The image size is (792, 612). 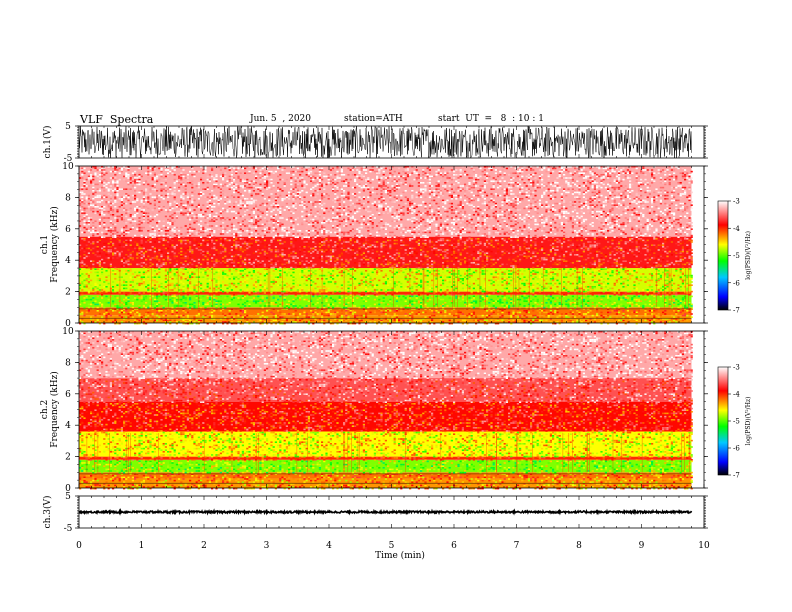 I want to click on x-tick-label: 2, so click(x=204, y=546).